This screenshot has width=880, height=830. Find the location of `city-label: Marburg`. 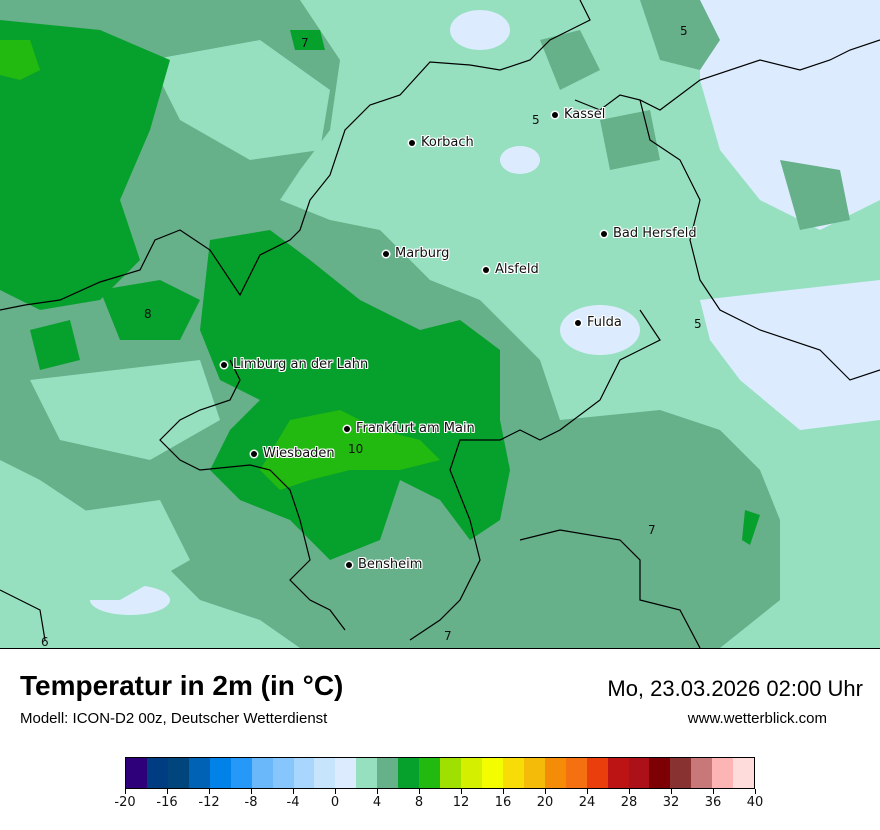

city-label: Marburg is located at coordinates (422, 253).